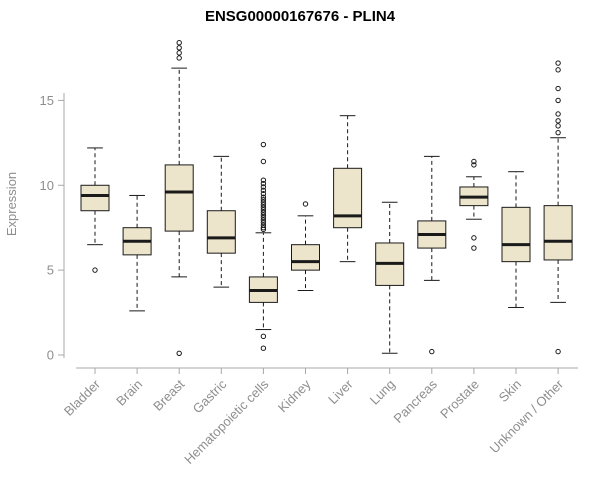  Describe the element at coordinates (415, 401) in the screenshot. I see `category-label: Pancreas` at that location.